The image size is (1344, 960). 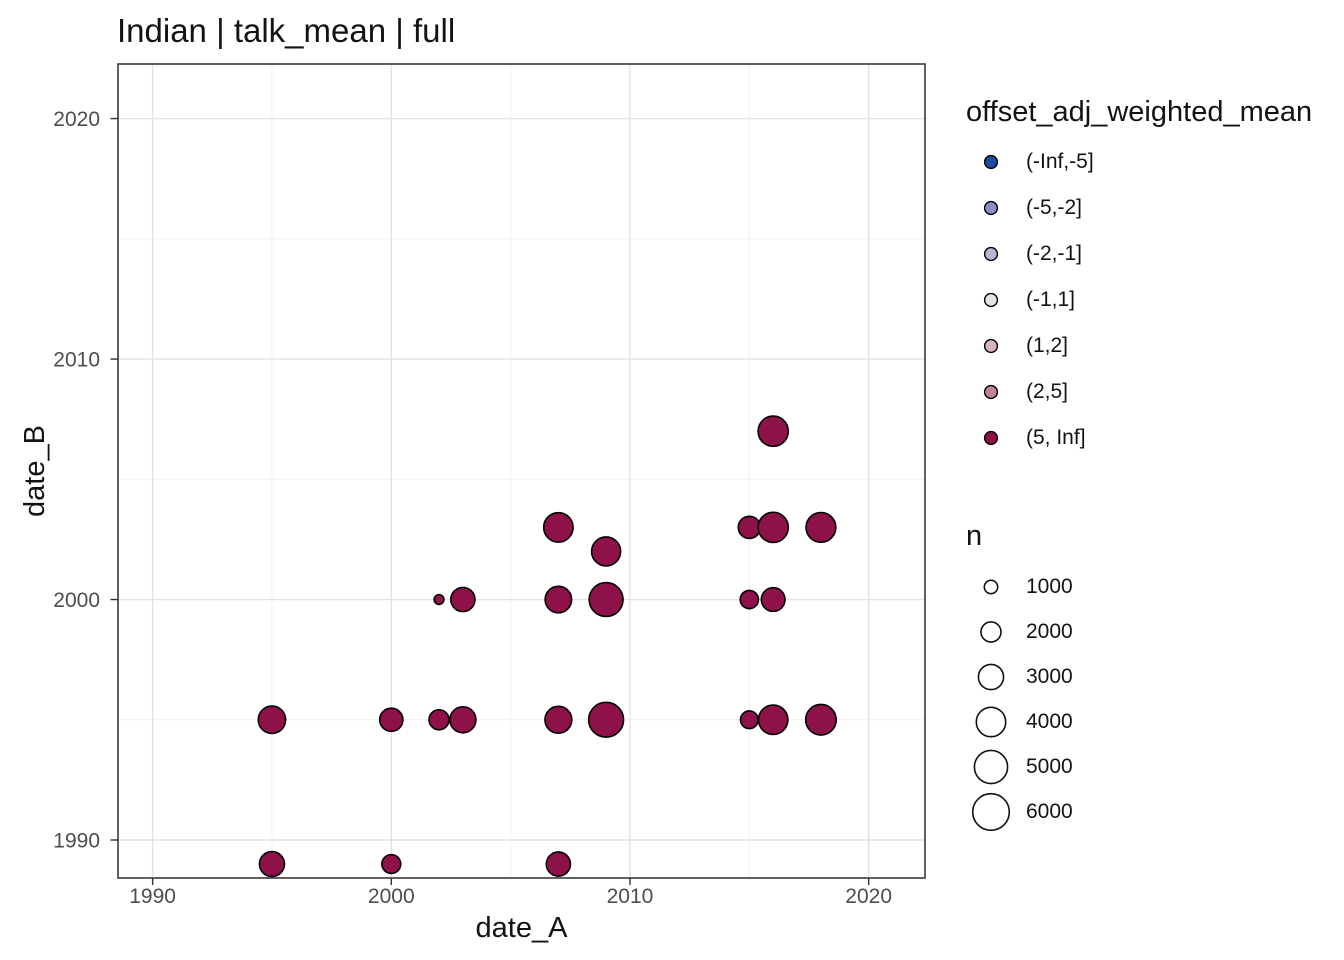 What do you see at coordinates (522, 928) in the screenshot?
I see `x-axis-title: date_A` at bounding box center [522, 928].